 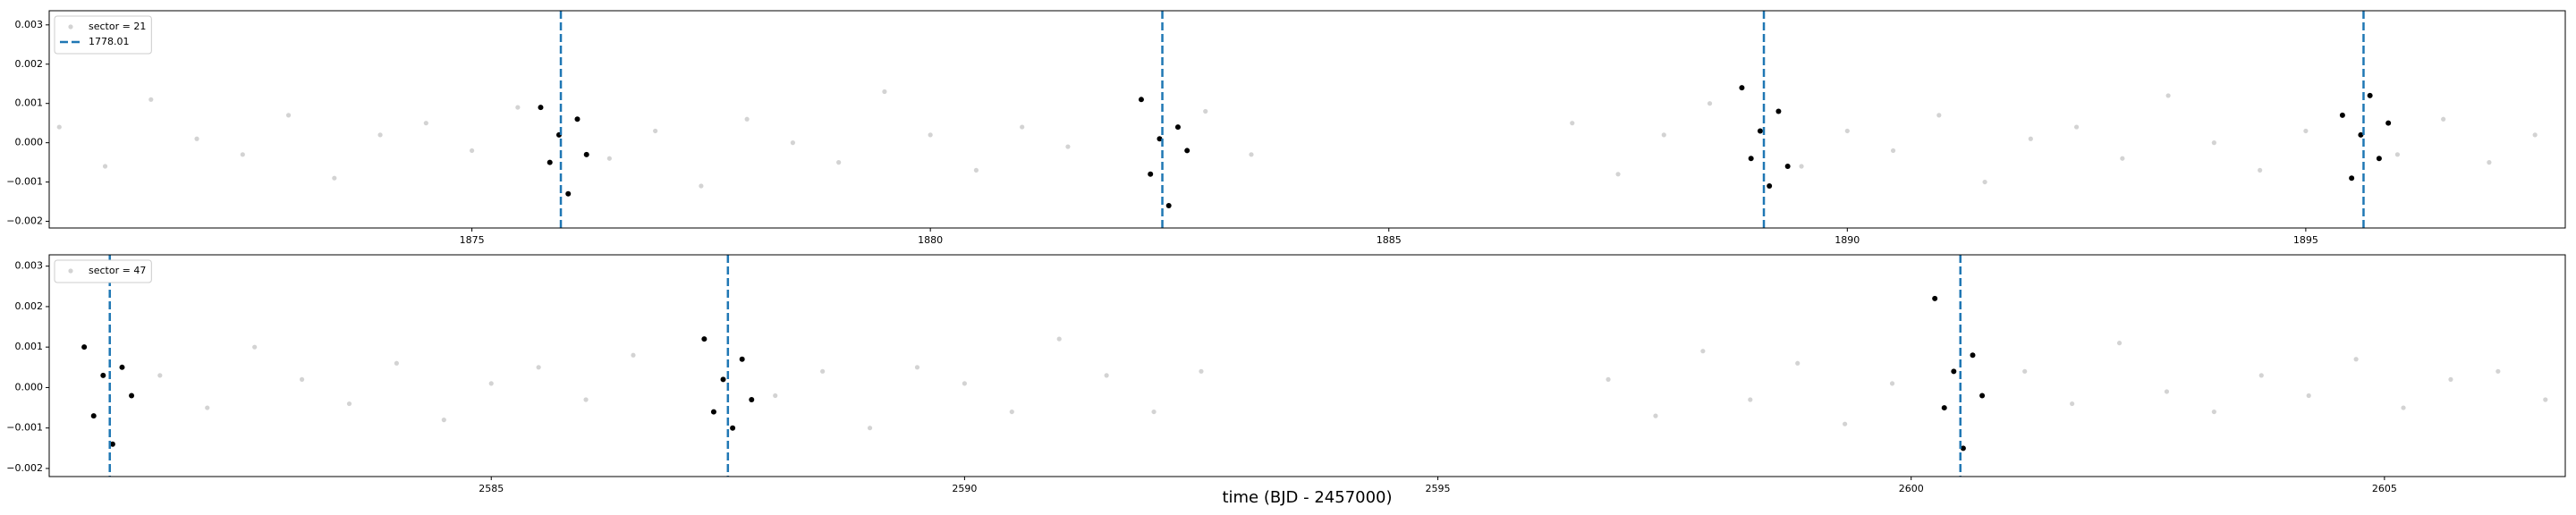 I want to click on x-axis-label: time (BJD - 2457000), so click(x=1307, y=497).